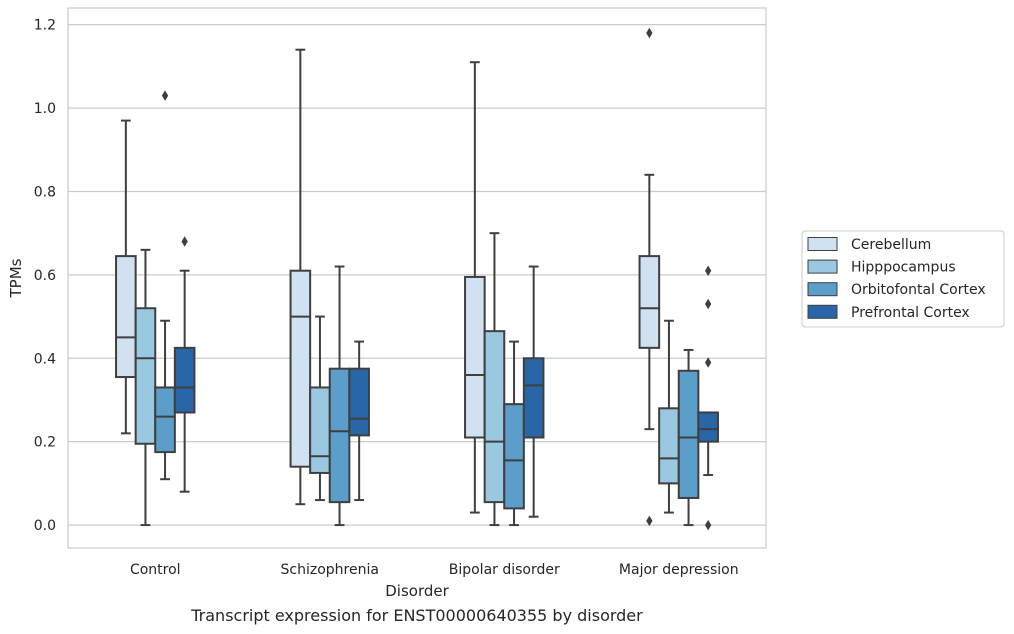  Describe the element at coordinates (45, 359) in the screenshot. I see `y-tick-label: 0.4` at that location.